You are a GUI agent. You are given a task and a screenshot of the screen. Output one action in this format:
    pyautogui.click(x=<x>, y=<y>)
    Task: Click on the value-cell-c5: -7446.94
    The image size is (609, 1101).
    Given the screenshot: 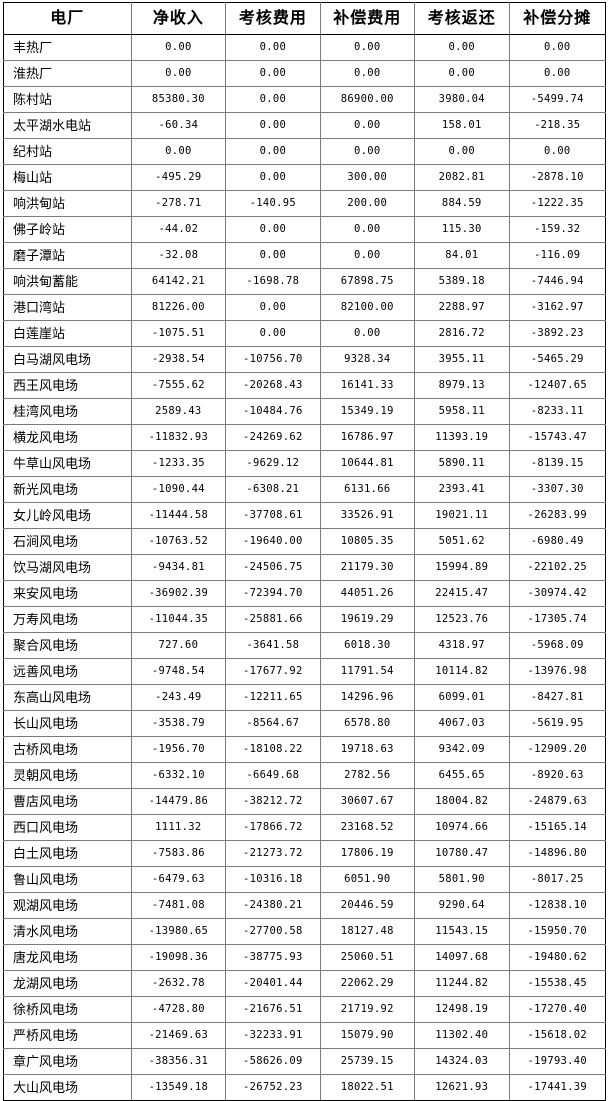 What is the action you would take?
    pyautogui.click(x=557, y=281)
    